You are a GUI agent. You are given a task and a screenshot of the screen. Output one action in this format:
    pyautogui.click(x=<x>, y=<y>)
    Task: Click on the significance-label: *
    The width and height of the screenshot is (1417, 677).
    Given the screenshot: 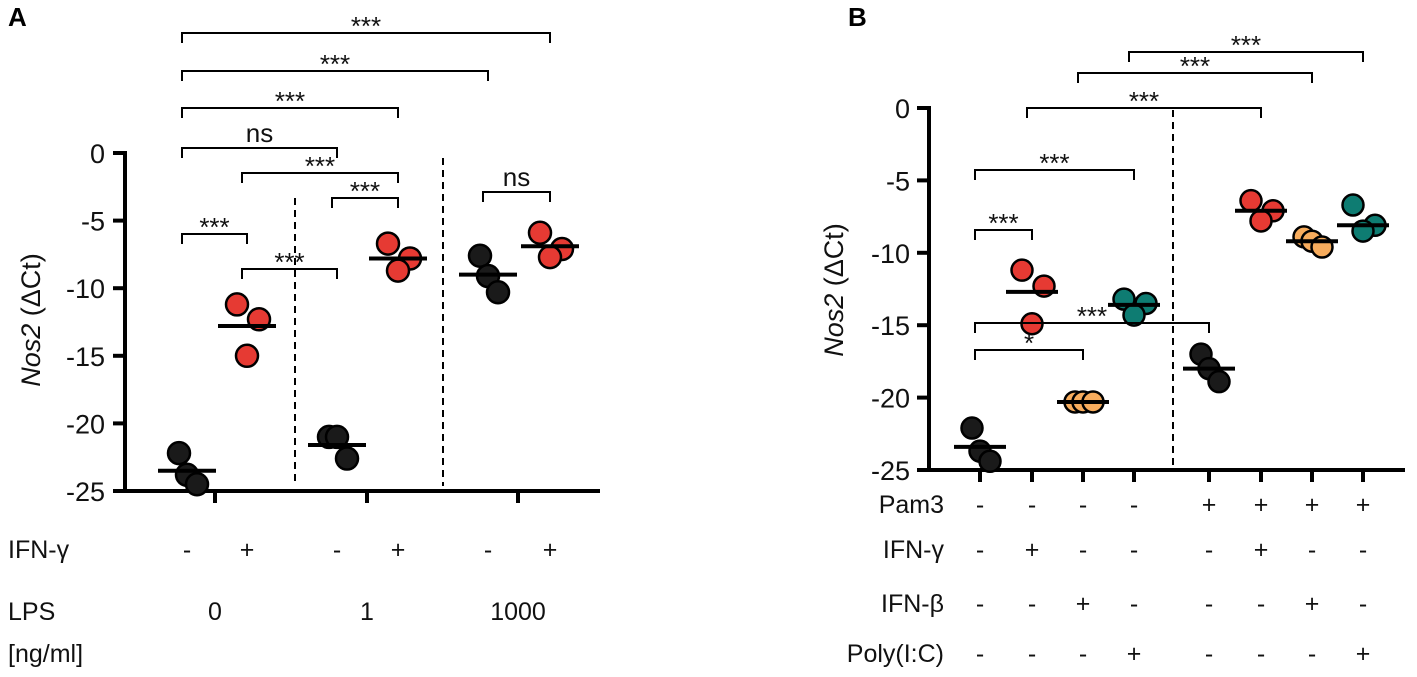 What is the action you would take?
    pyautogui.click(x=1029, y=343)
    